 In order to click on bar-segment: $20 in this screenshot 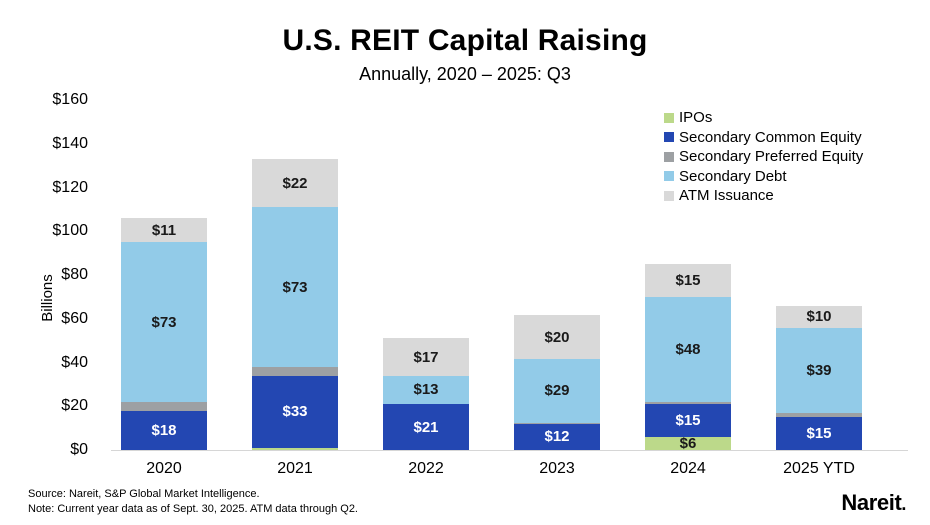, I will do `click(557, 337)`.